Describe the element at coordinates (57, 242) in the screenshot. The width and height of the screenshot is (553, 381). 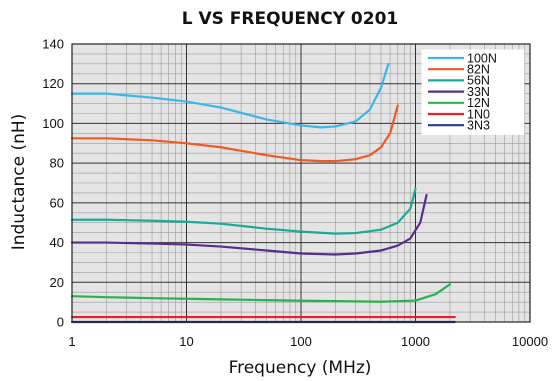
I see `y-tick-label: 40` at that location.